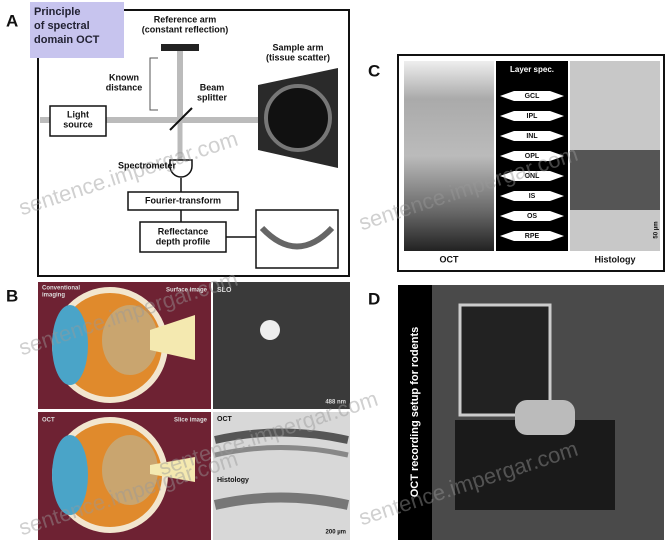 The width and height of the screenshot is (672, 548). What do you see at coordinates (297, 47) in the screenshot?
I see `label: Sample arm` at bounding box center [297, 47].